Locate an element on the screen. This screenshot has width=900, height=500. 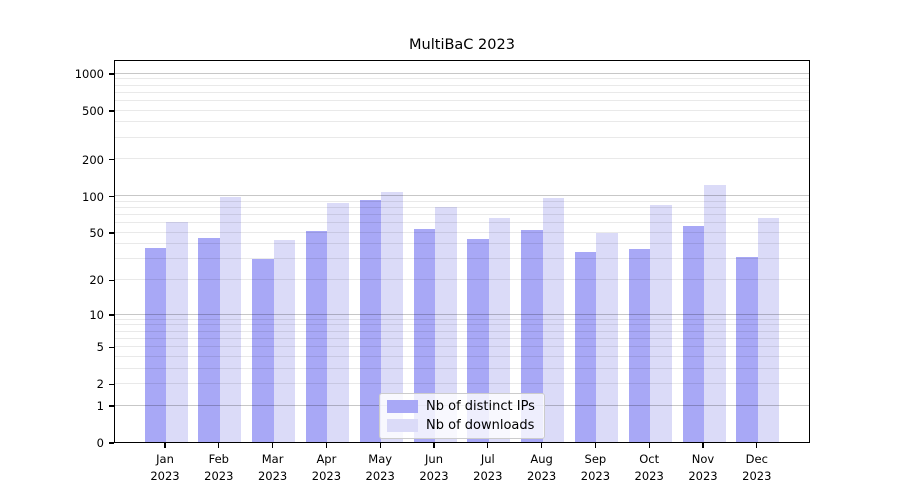
x-tick-month: Mar is located at coordinates (272, 459).